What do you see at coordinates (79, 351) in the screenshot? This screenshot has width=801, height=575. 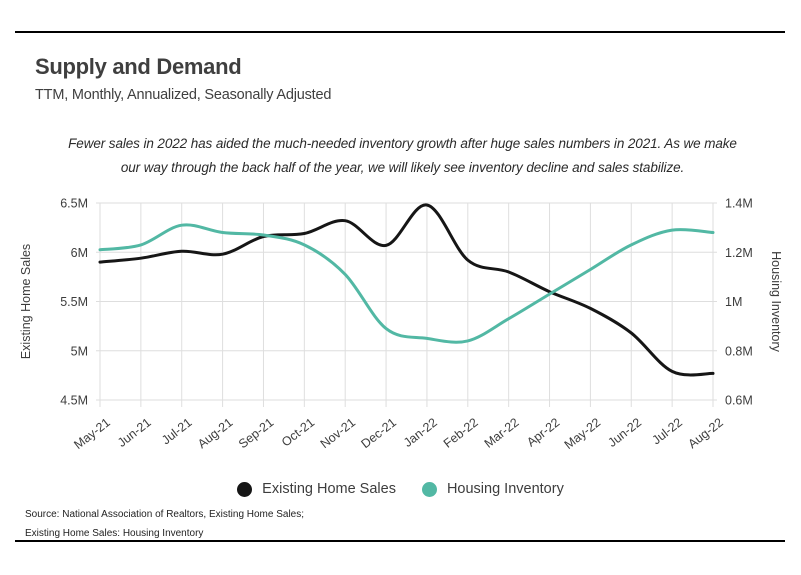 I see `left-axis-tick: 5M` at bounding box center [79, 351].